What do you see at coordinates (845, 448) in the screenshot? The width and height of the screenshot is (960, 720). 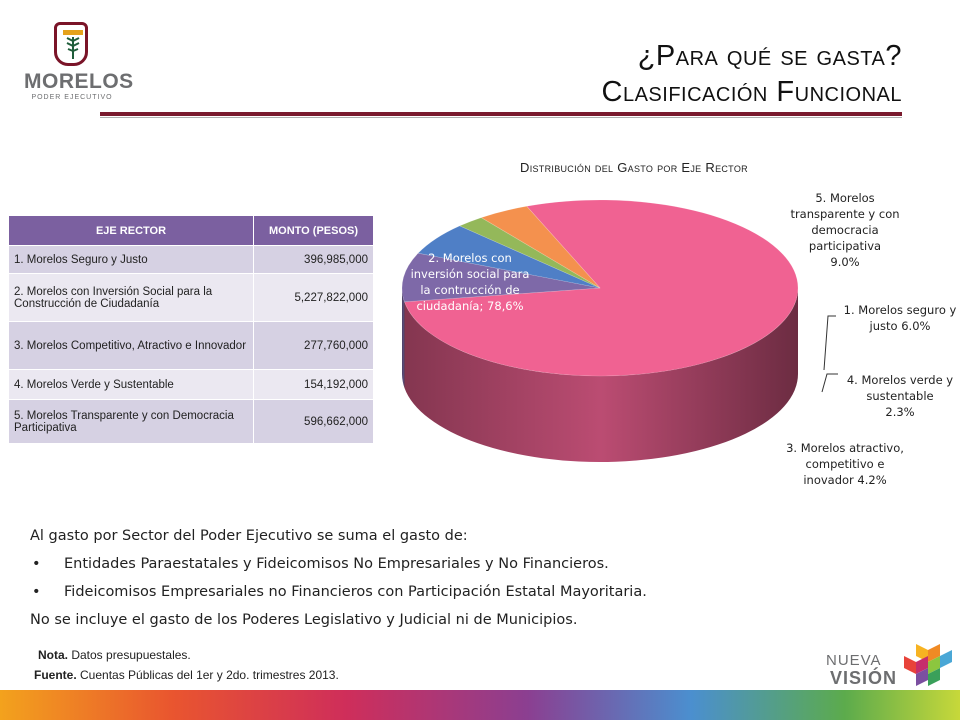 I see `pie-label-line: 3. Morelos atractivo,` at bounding box center [845, 448].